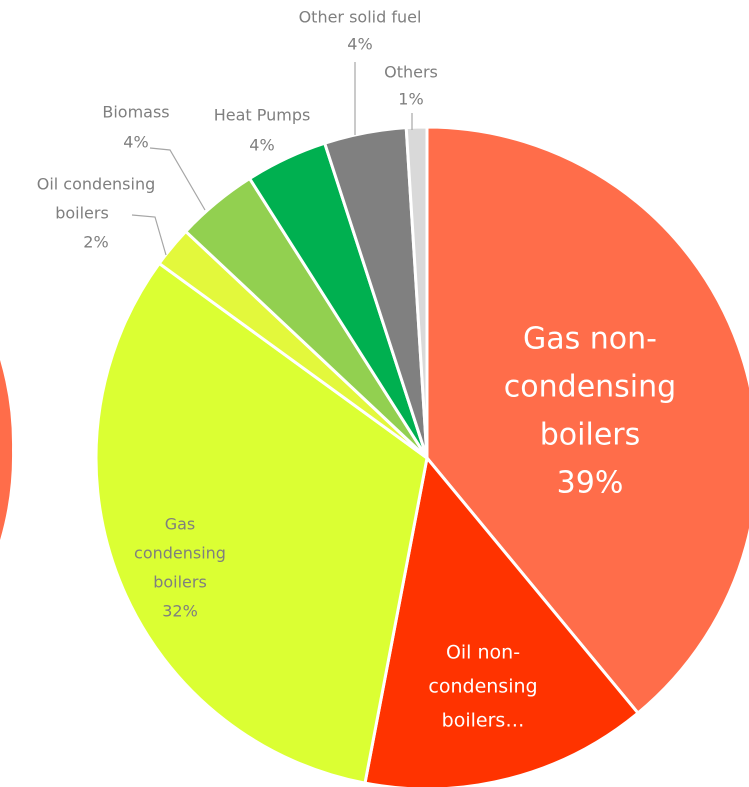  What do you see at coordinates (96, 184) in the screenshot?
I see `slice-label: Oil condensing` at bounding box center [96, 184].